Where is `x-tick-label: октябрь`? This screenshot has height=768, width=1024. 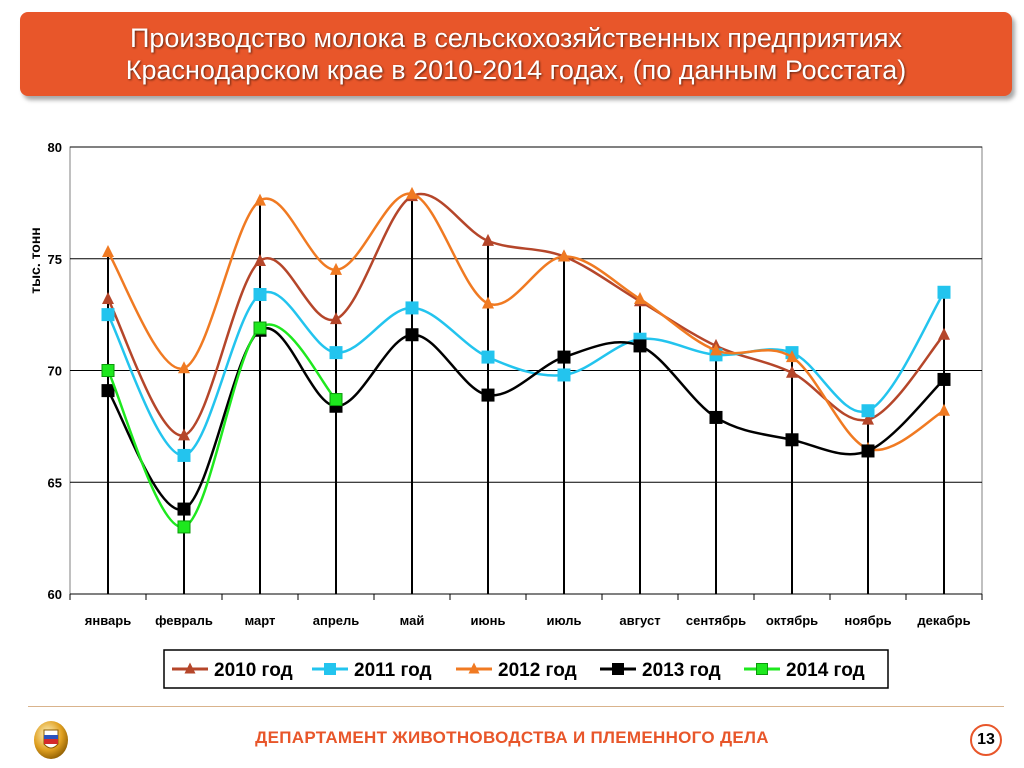 x-tick-label: октябрь is located at coordinates (792, 620).